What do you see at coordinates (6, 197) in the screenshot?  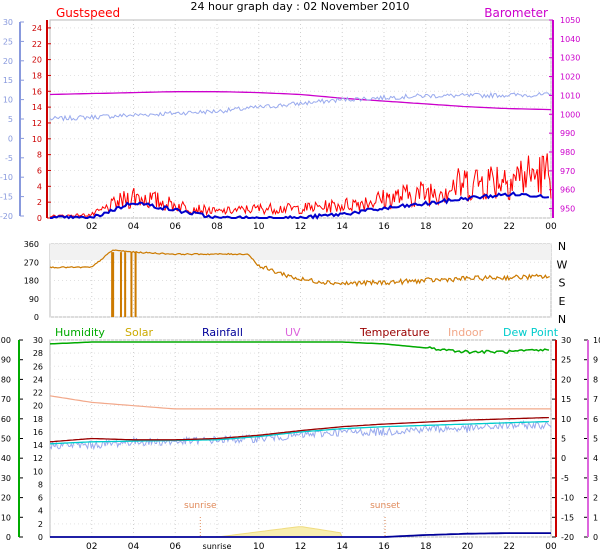 I see `outer-left-tick: -15` at bounding box center [6, 197].